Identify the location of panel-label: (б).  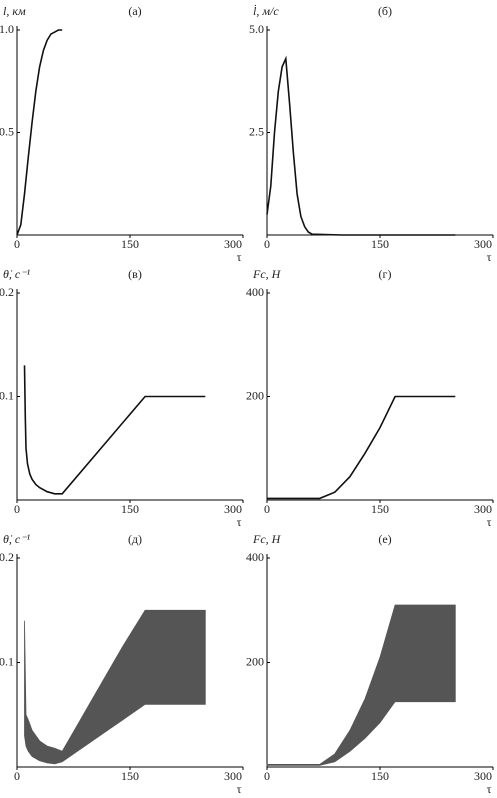
(385, 11).